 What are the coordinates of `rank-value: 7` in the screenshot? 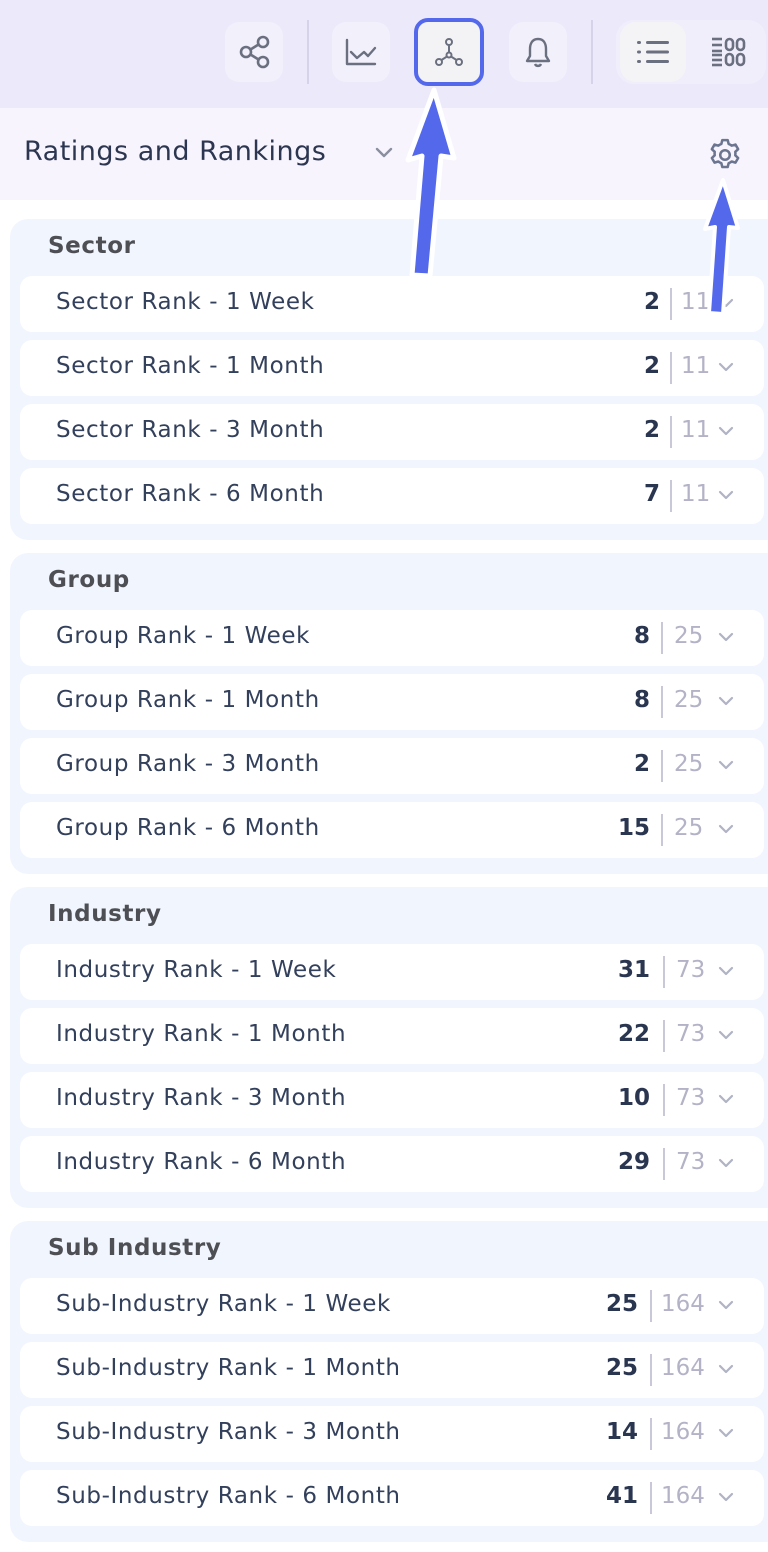 It's located at (651, 494).